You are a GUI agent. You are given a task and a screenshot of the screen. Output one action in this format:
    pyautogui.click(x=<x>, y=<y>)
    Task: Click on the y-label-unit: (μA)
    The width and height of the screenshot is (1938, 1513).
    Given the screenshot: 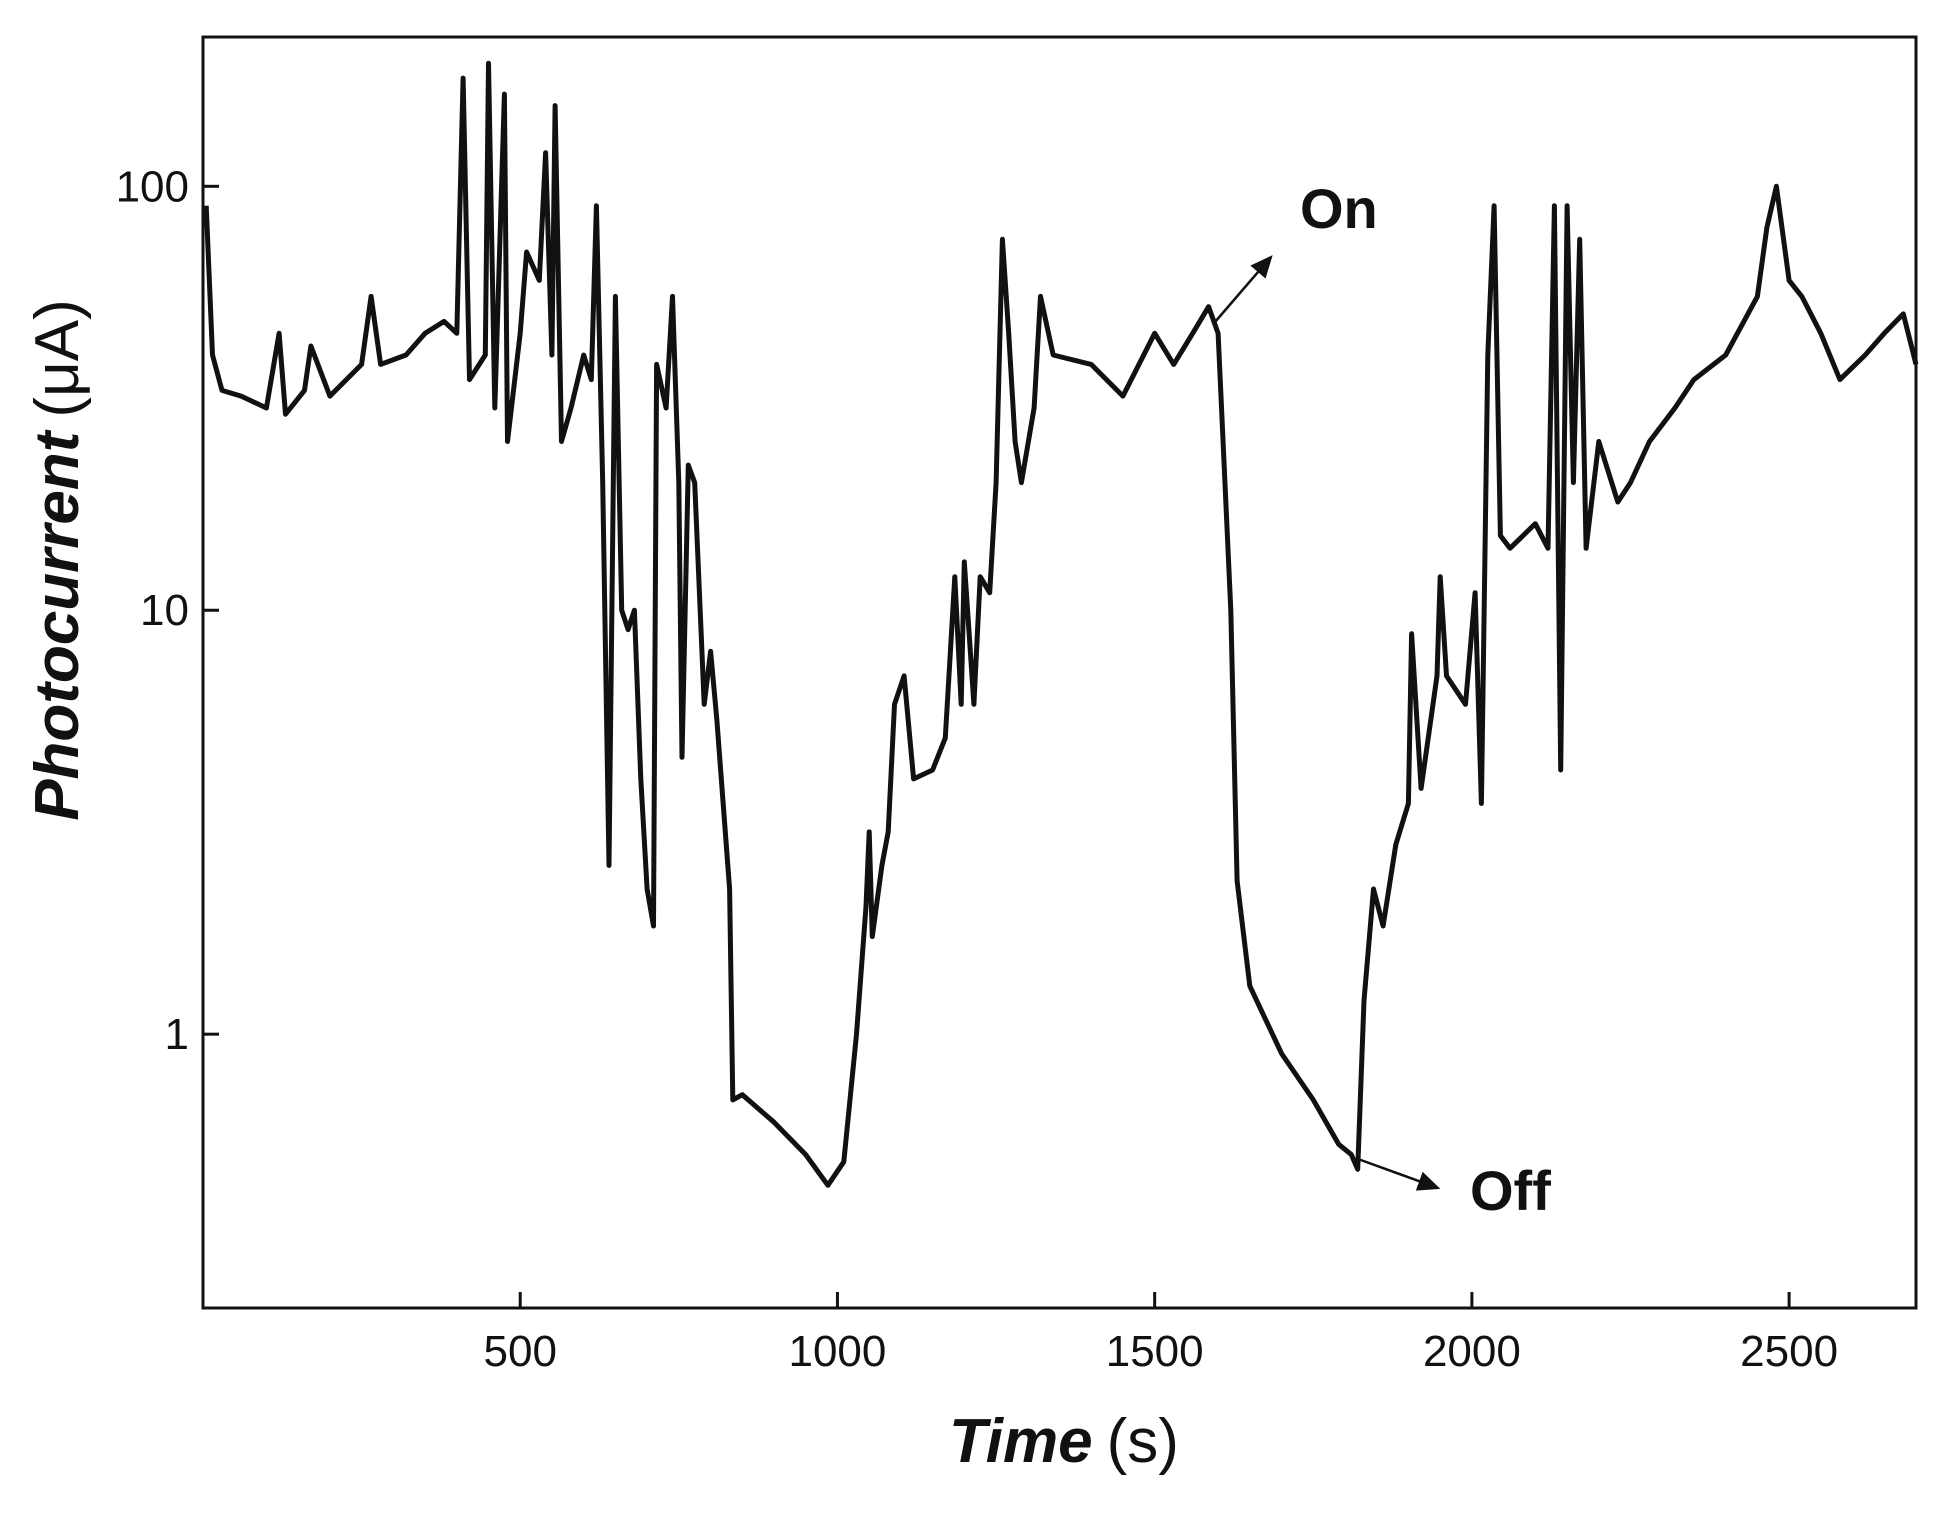 What is the action you would take?
    pyautogui.click(x=57, y=358)
    